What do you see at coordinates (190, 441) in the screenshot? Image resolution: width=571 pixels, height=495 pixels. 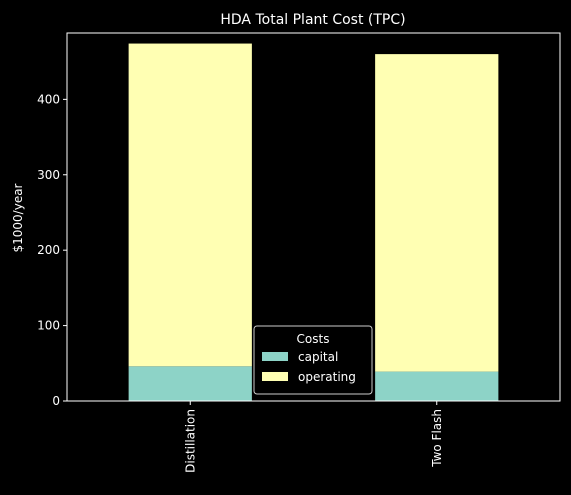 I see `x-tick-label: Distillation` at bounding box center [190, 441].